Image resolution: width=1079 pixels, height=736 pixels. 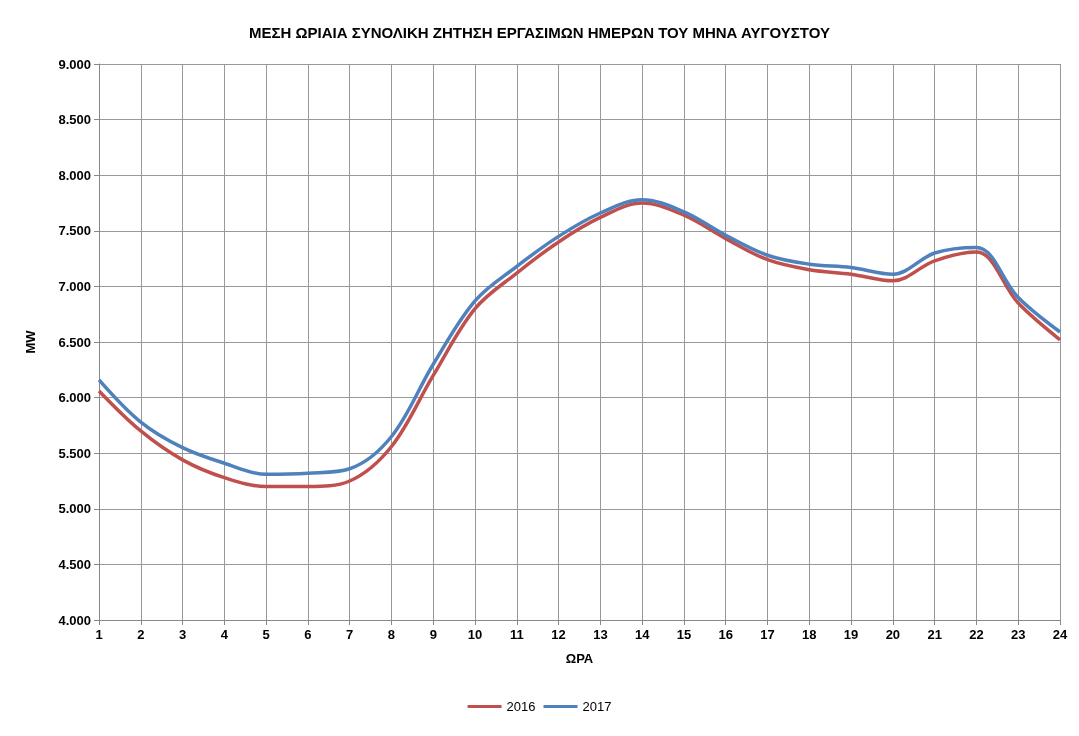 What do you see at coordinates (74, 342) in the screenshot?
I see `y-tick-label: 6.500` at bounding box center [74, 342].